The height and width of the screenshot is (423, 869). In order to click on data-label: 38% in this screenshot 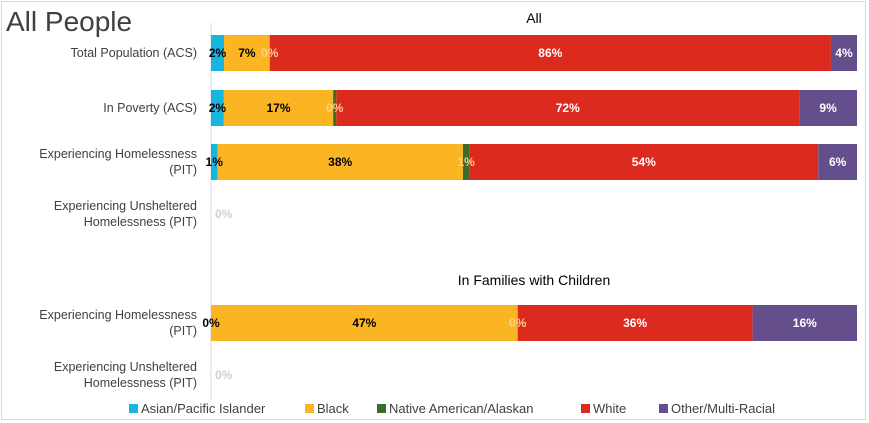, I will do `click(340, 162)`.